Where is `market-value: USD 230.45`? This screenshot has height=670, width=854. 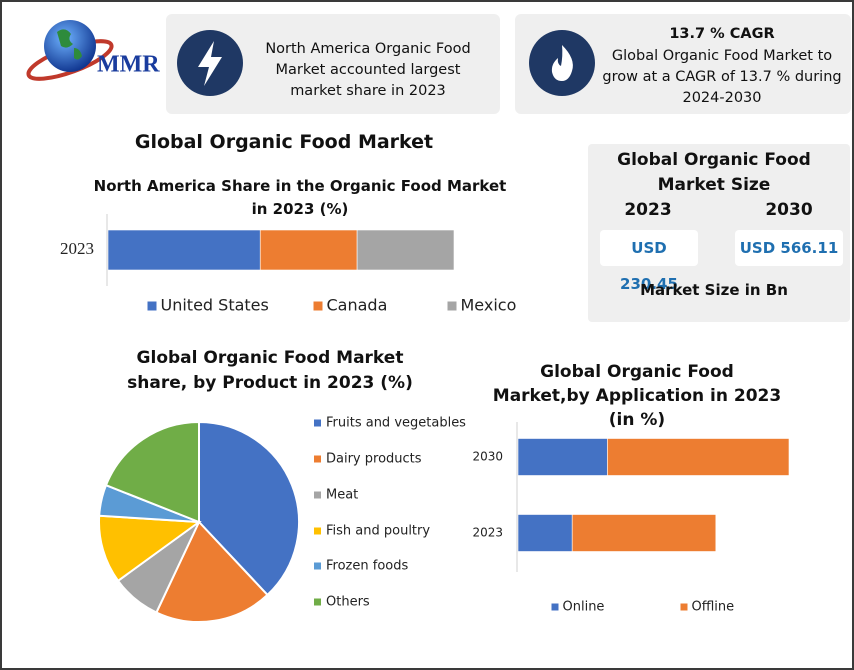
market-value: USD 230.45 is located at coordinates (649, 261).